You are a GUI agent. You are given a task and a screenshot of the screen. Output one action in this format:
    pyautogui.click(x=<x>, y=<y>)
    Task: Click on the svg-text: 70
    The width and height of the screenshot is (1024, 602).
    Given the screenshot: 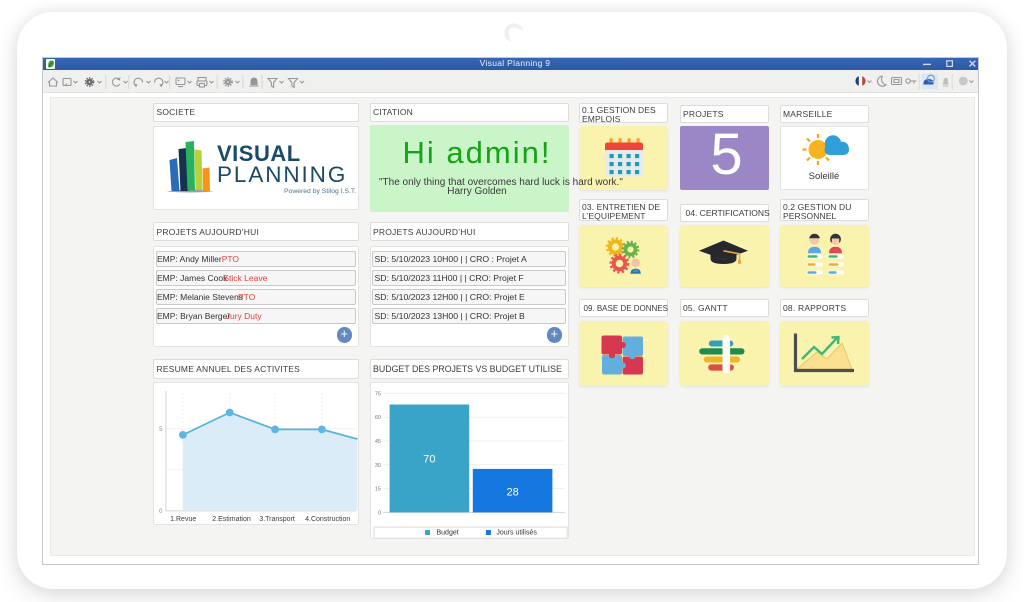 What is the action you would take?
    pyautogui.click(x=429, y=460)
    